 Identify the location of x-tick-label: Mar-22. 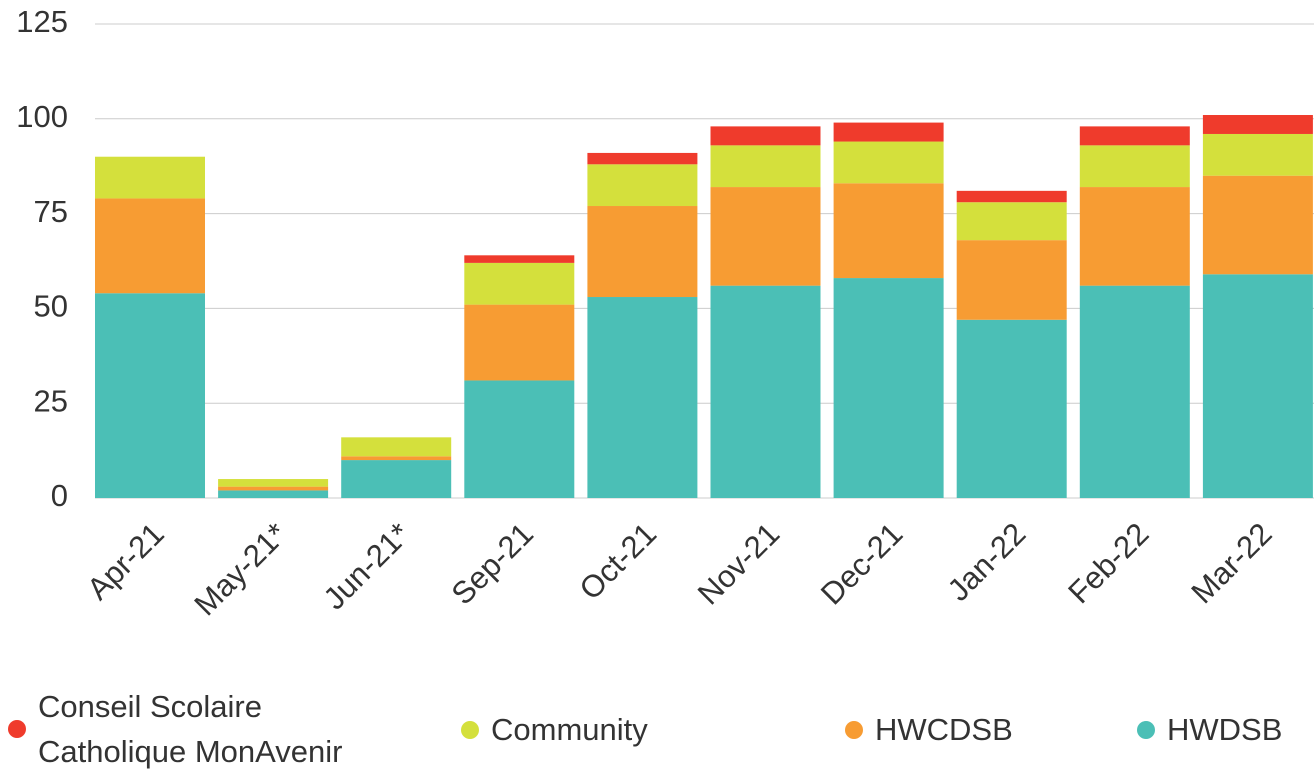
(1231, 563).